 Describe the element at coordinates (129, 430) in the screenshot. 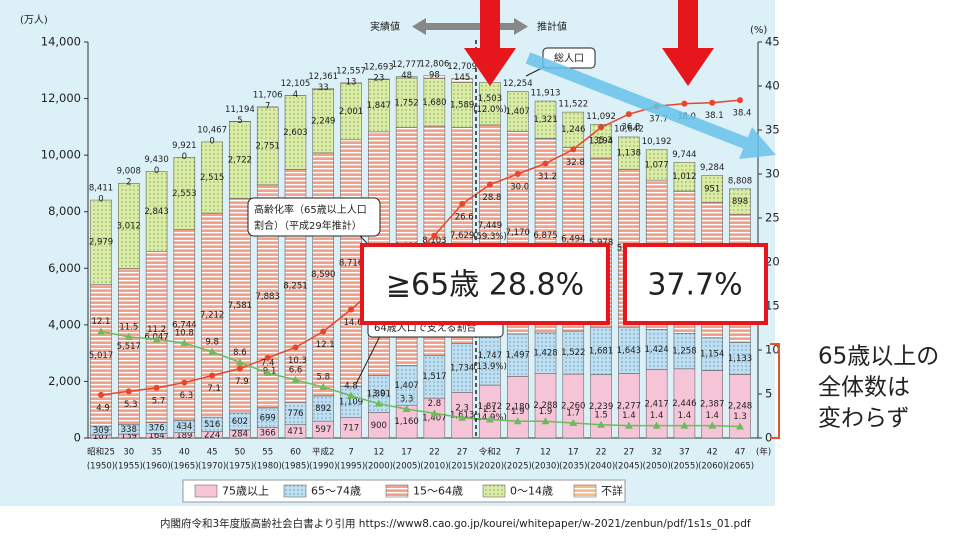

I see `data-label: 338` at that location.